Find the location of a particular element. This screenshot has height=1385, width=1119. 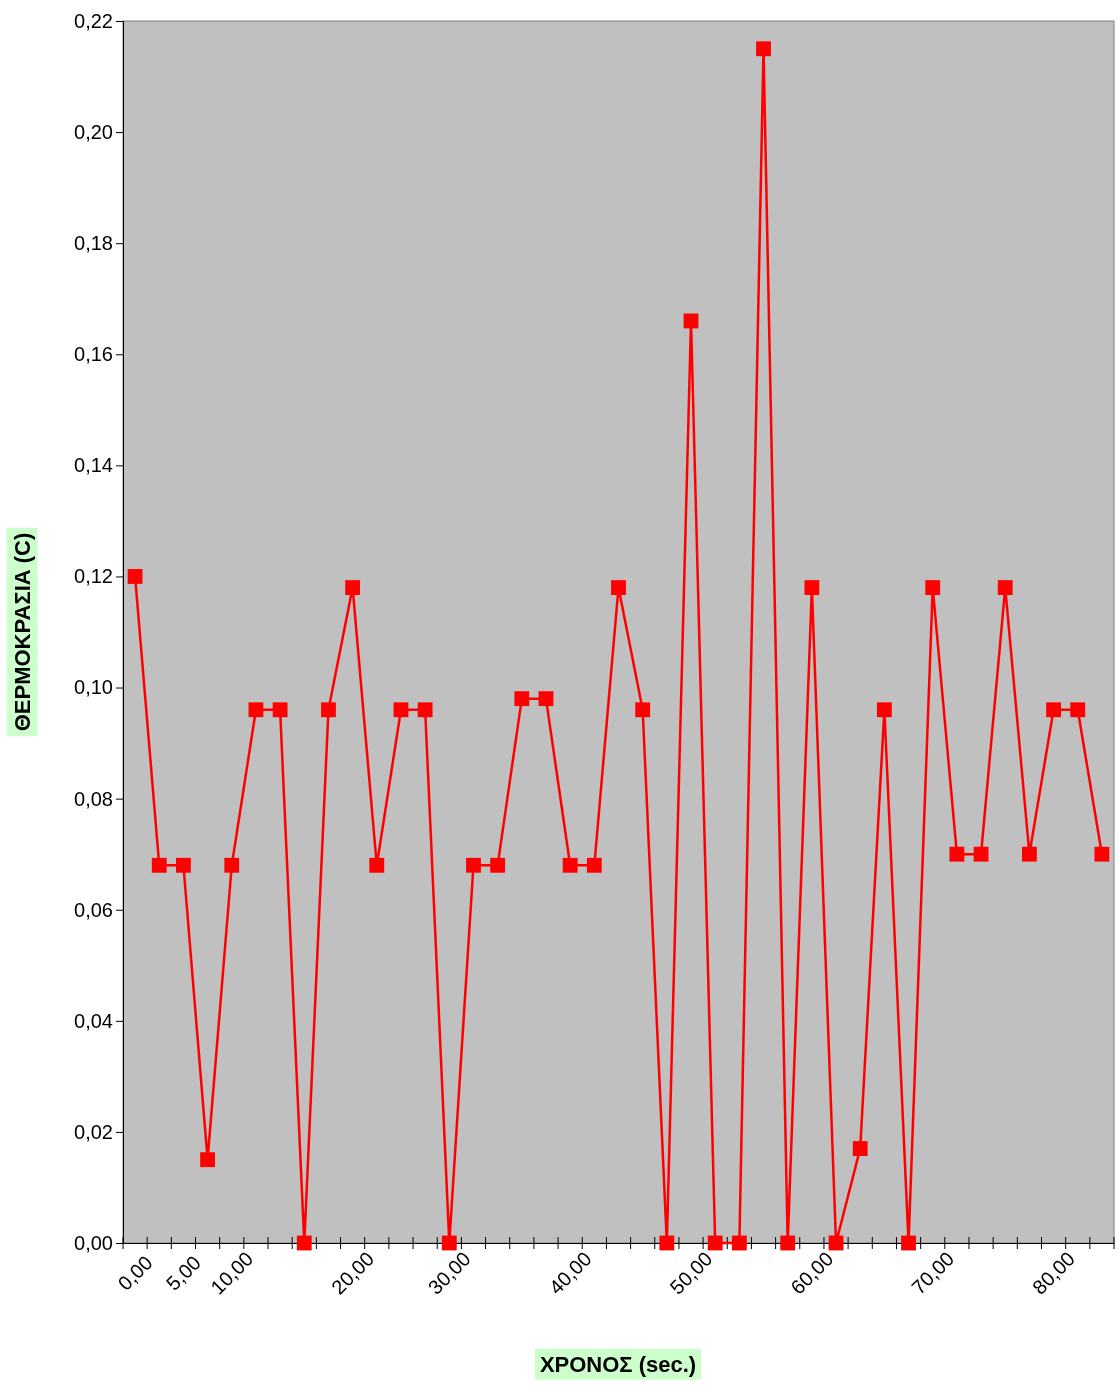

y-tick-label: 0,20 is located at coordinates (93, 131).